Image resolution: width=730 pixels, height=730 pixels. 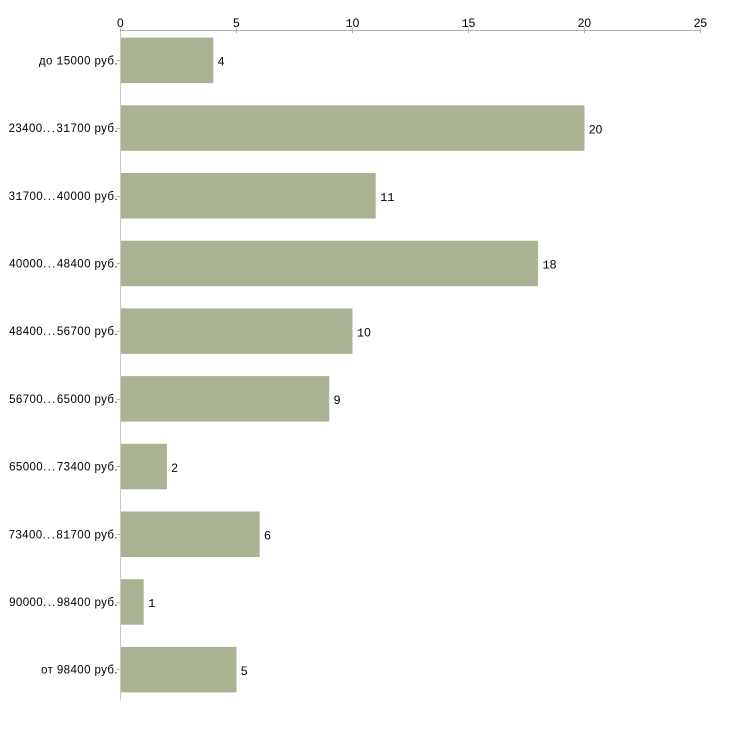 I want to click on svg-text: 25, so click(x=701, y=23).